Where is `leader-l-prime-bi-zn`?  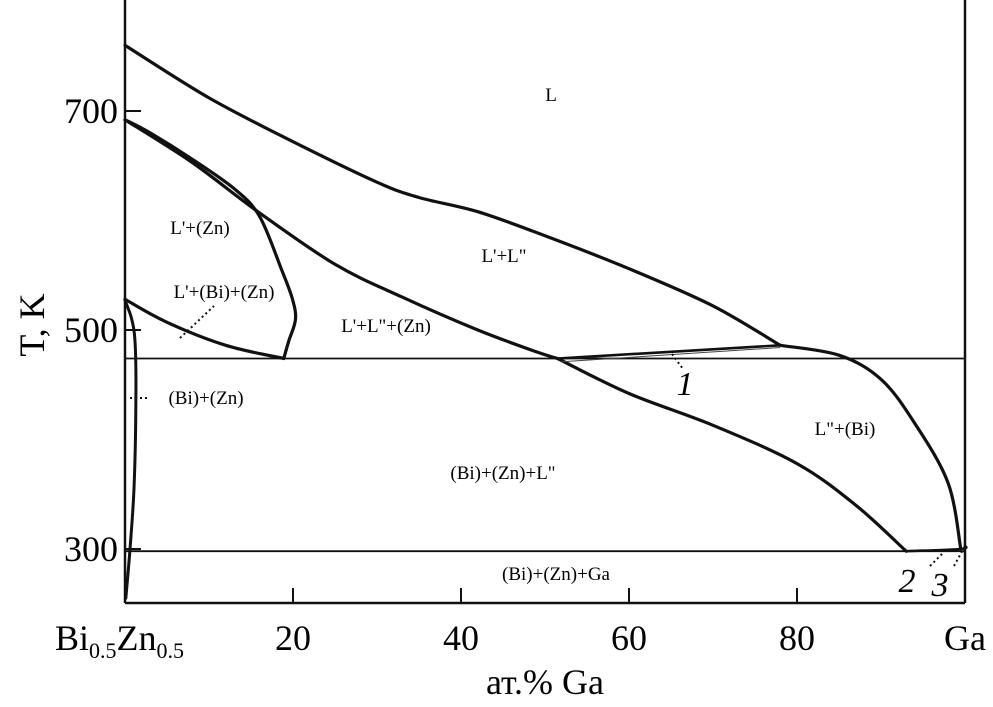
leader-l-prime-bi-zn is located at coordinates (197, 322).